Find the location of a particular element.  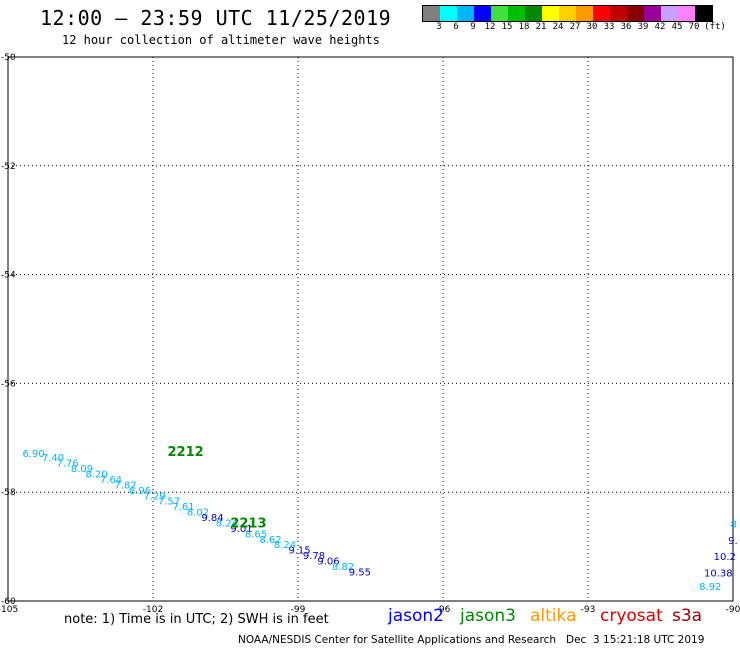

longitude-tick-label: -96 is located at coordinates (443, 610).